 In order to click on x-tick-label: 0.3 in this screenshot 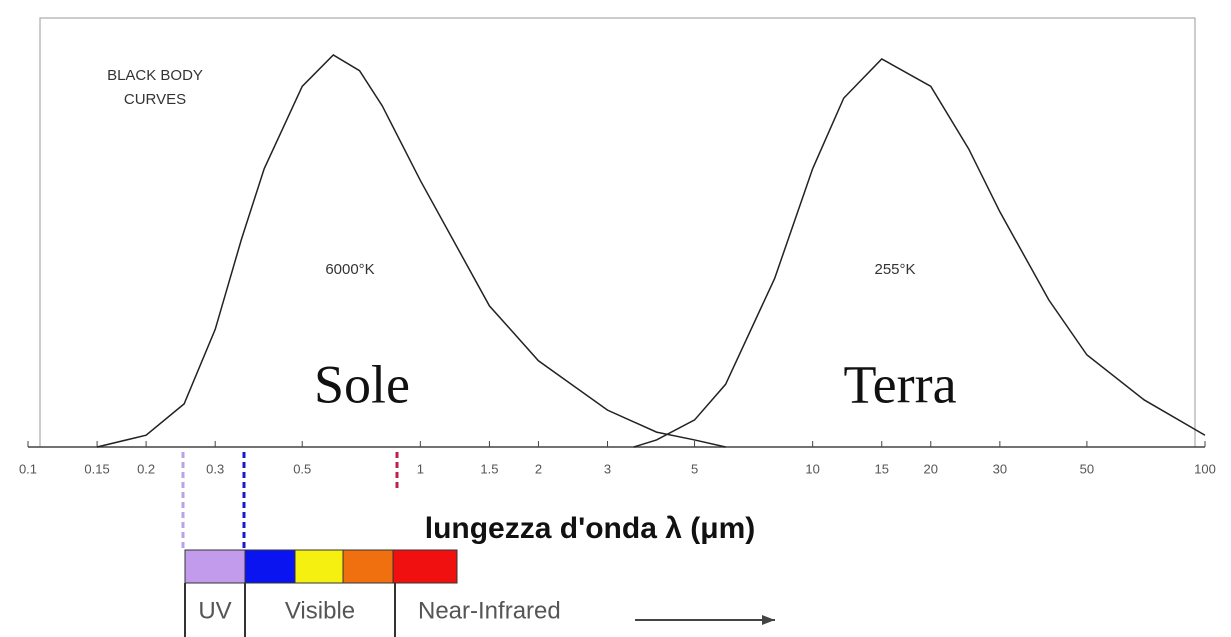, I will do `click(215, 468)`.